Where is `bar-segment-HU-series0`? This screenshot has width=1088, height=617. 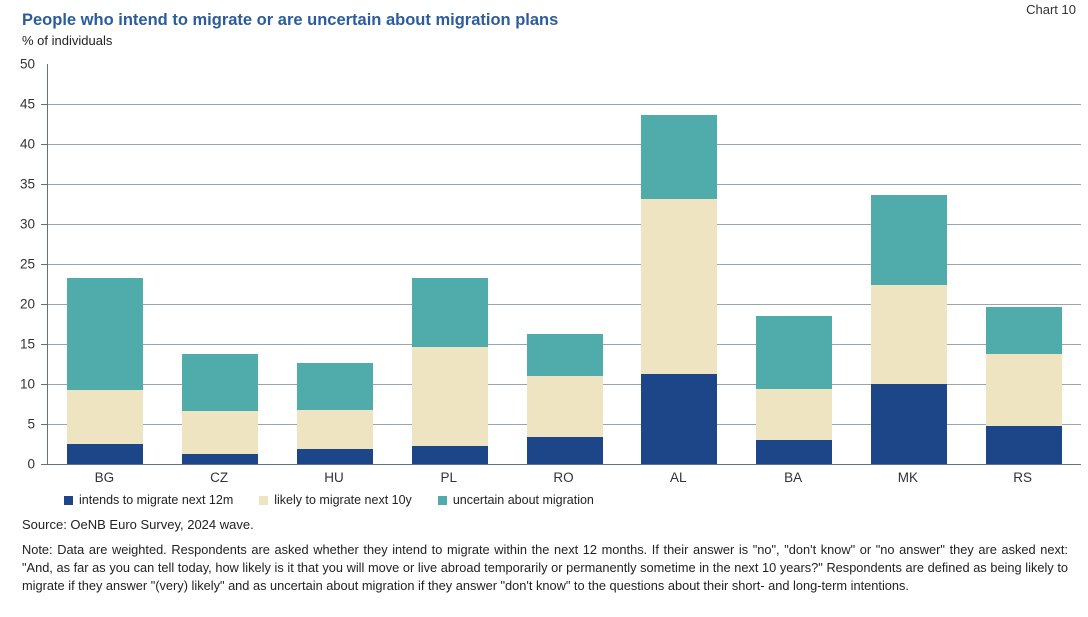
bar-segment-HU-series0 is located at coordinates (334, 456).